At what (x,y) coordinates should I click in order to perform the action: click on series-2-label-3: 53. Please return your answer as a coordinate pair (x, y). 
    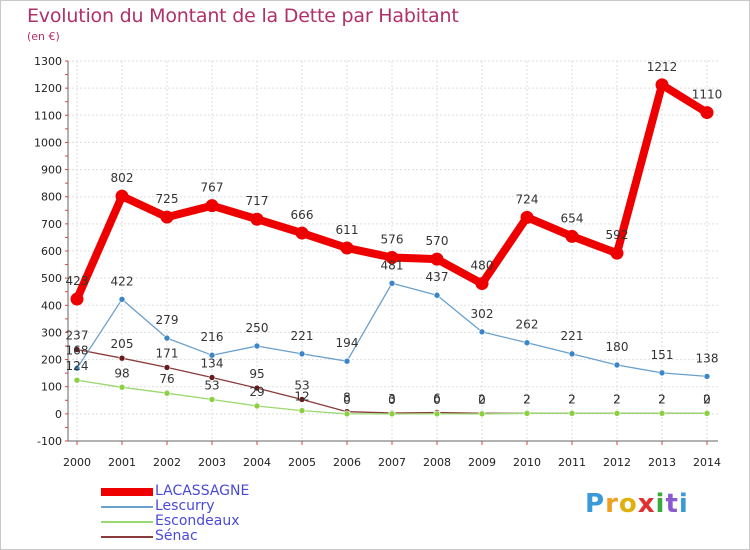
    Looking at the image, I should click on (211, 385).